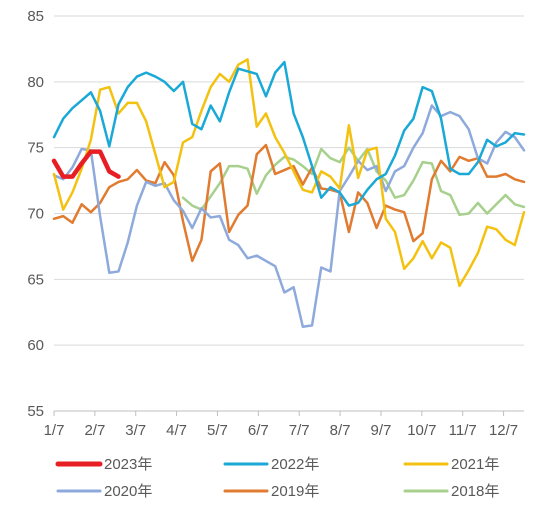 Image resolution: width=550 pixels, height=511 pixels. I want to click on x-tick-label: 10/7, so click(421, 430).